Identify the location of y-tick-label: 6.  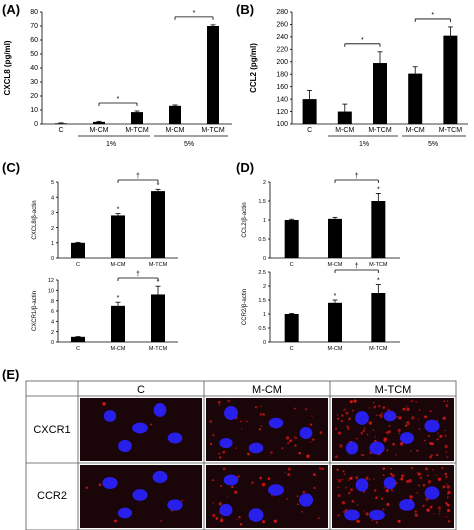
(52, 312).